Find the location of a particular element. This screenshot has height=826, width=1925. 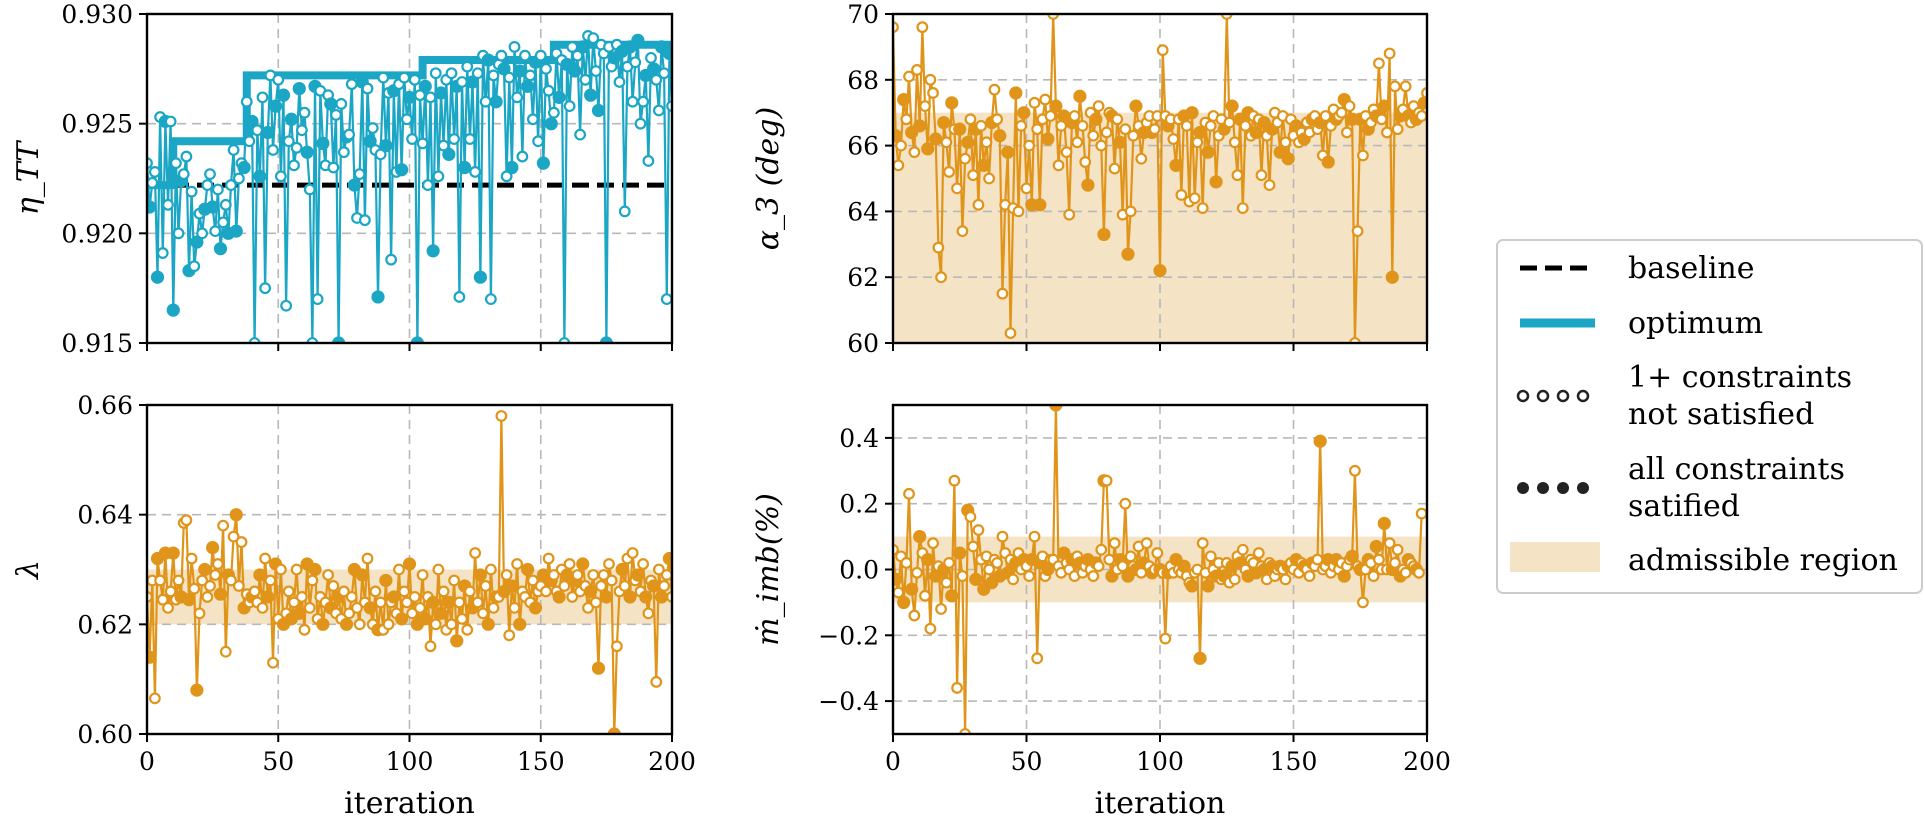

y-tick-label: 70 is located at coordinates (863, 14).